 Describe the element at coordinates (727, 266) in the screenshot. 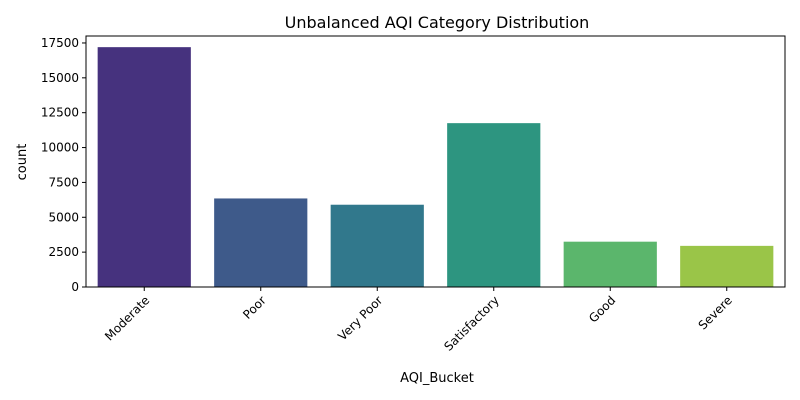

I see `bar-severe` at that location.